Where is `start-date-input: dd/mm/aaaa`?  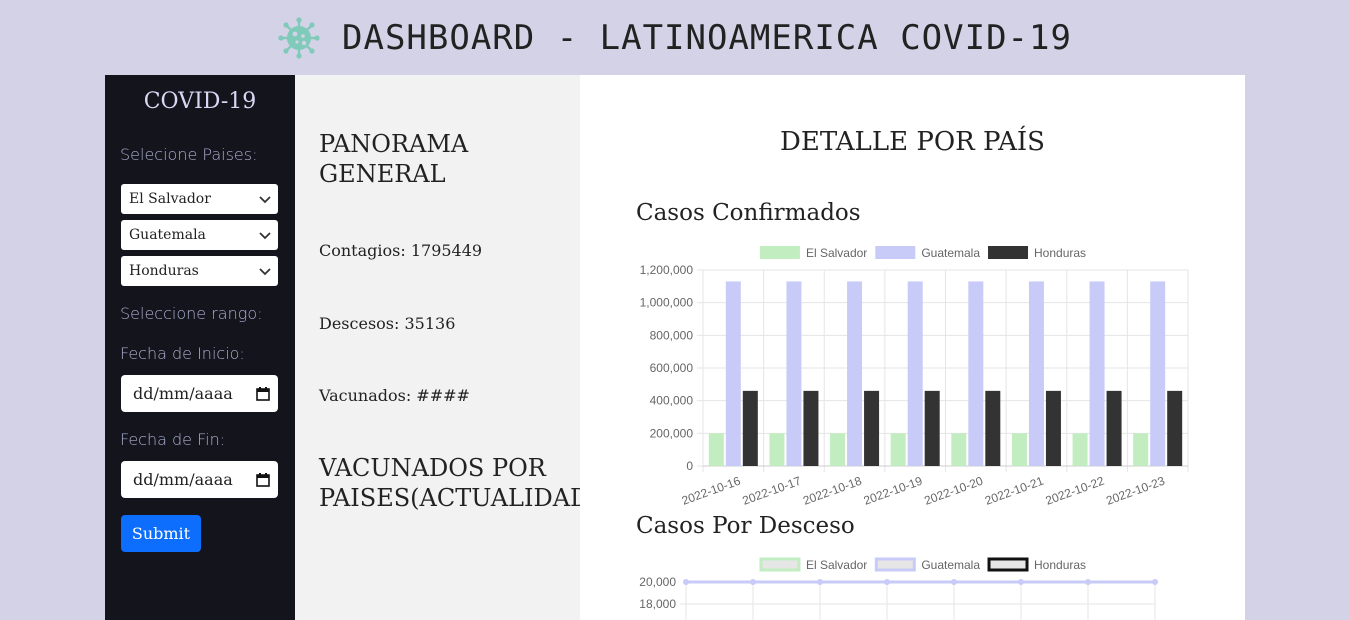
start-date-input: dd/mm/aaaa is located at coordinates (199, 393).